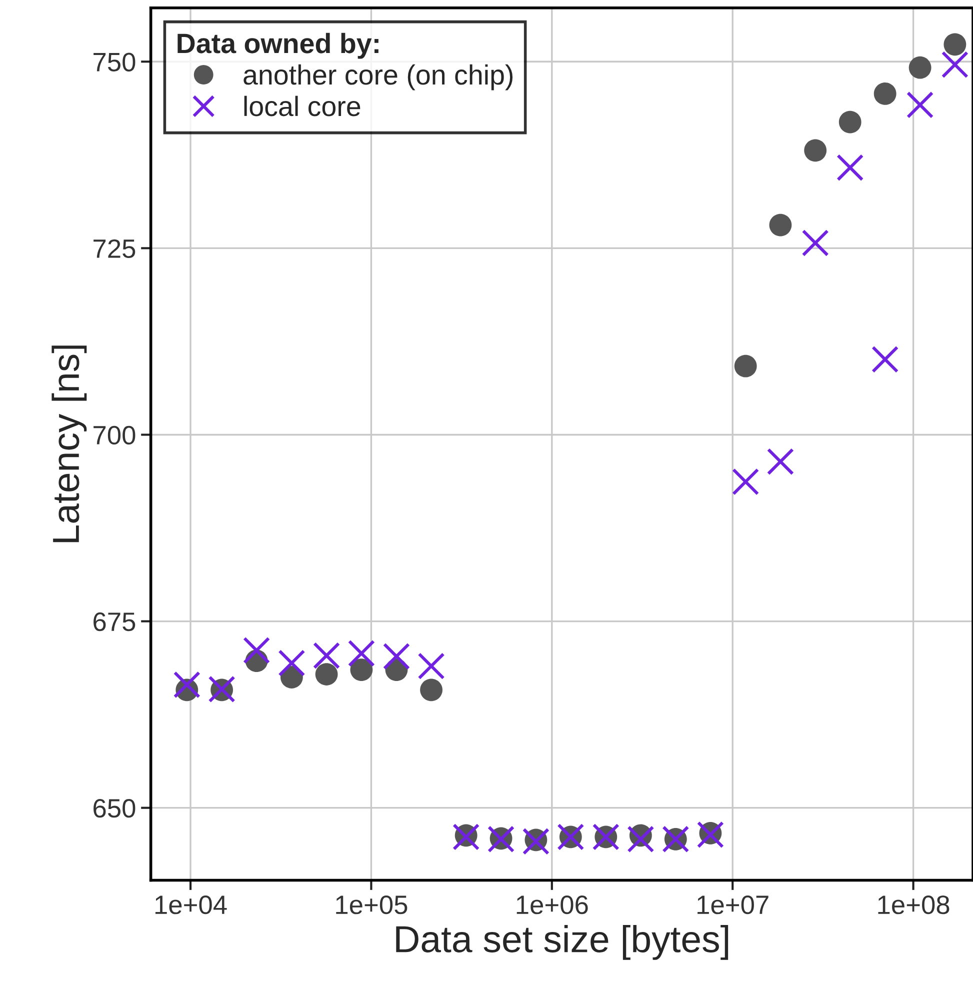 This screenshot has height=989, width=973. What do you see at coordinates (115, 62) in the screenshot?
I see `y-tick-label: 750` at bounding box center [115, 62].